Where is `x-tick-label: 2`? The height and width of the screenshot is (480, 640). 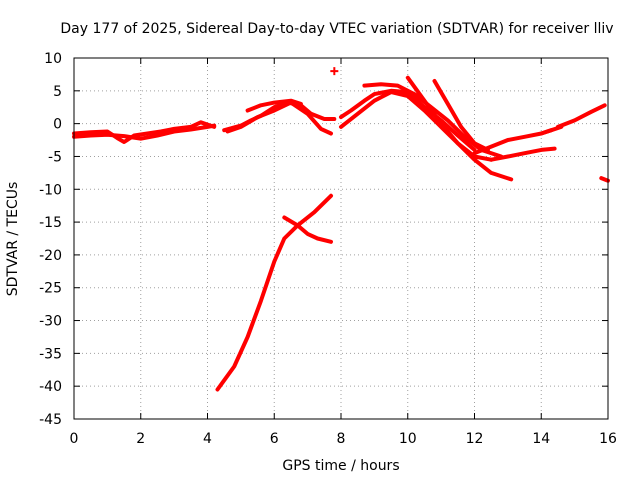 x-tick-label: 2 is located at coordinates (140, 439).